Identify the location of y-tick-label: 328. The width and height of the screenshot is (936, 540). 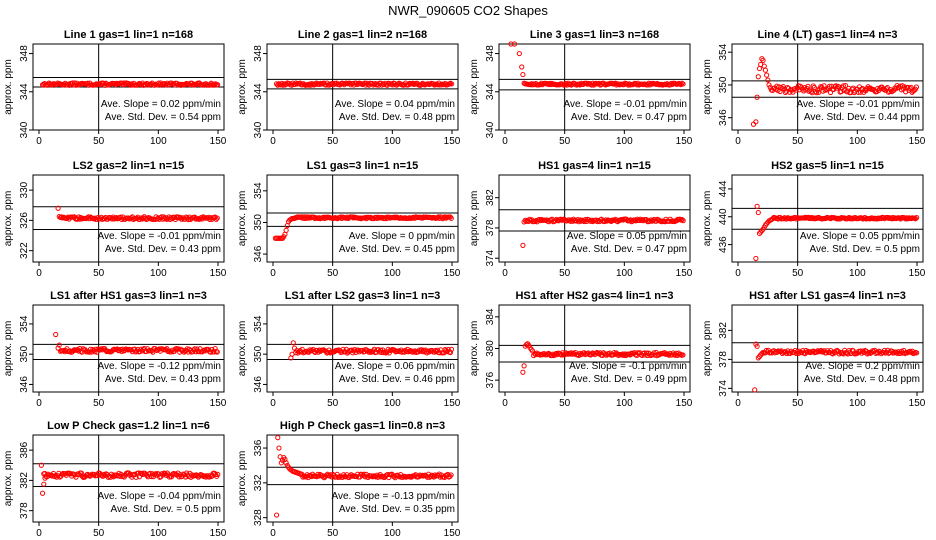
(258, 517).